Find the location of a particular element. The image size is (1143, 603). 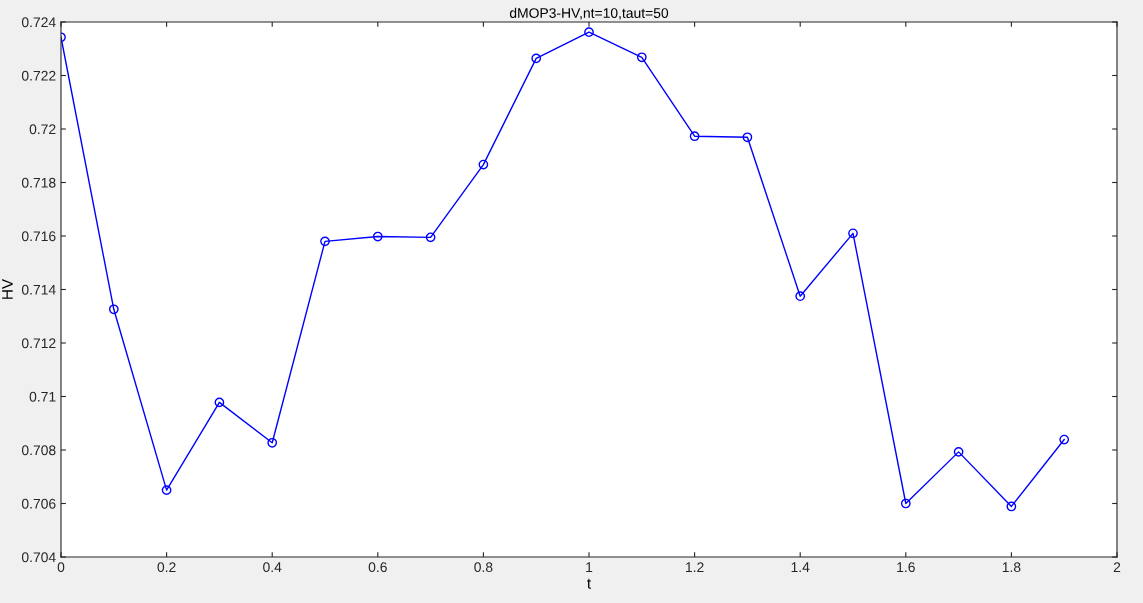

y-tick-label: 0.722 is located at coordinates (38, 75).